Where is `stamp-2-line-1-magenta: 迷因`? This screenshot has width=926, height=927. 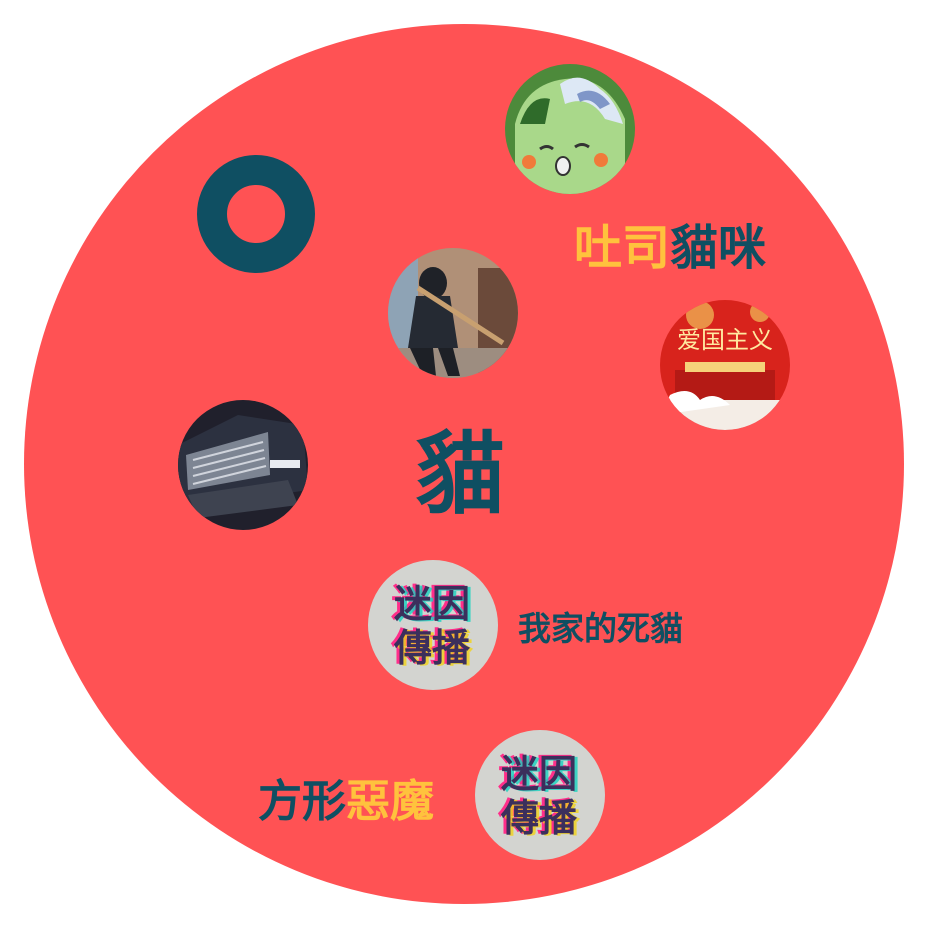
stamp-2-line-1-magenta: 迷因 is located at coordinates (536, 772).